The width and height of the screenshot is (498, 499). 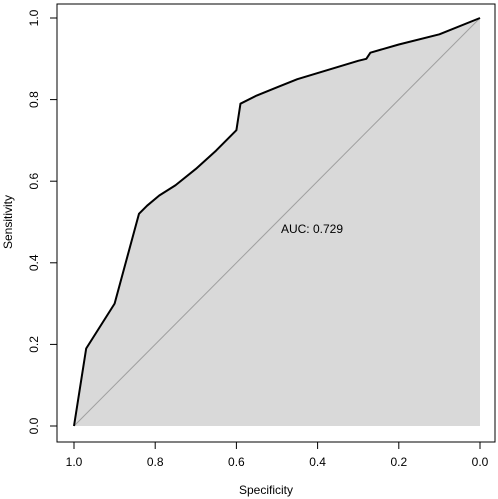 What do you see at coordinates (266, 490) in the screenshot?
I see `x-axis-title: Specificity` at bounding box center [266, 490].